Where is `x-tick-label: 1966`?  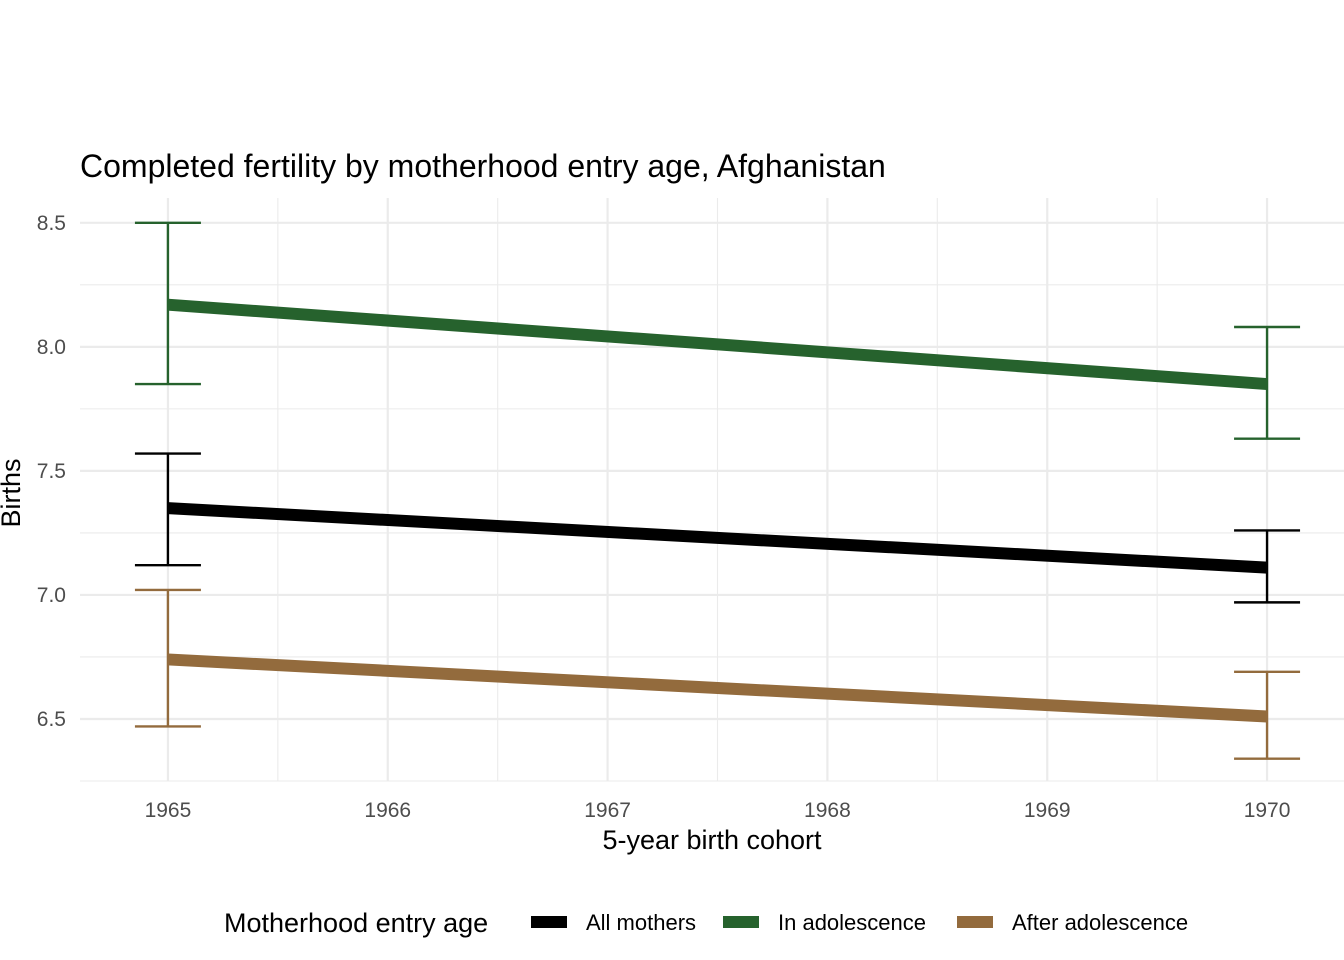 x-tick-label: 1966 is located at coordinates (387, 810).